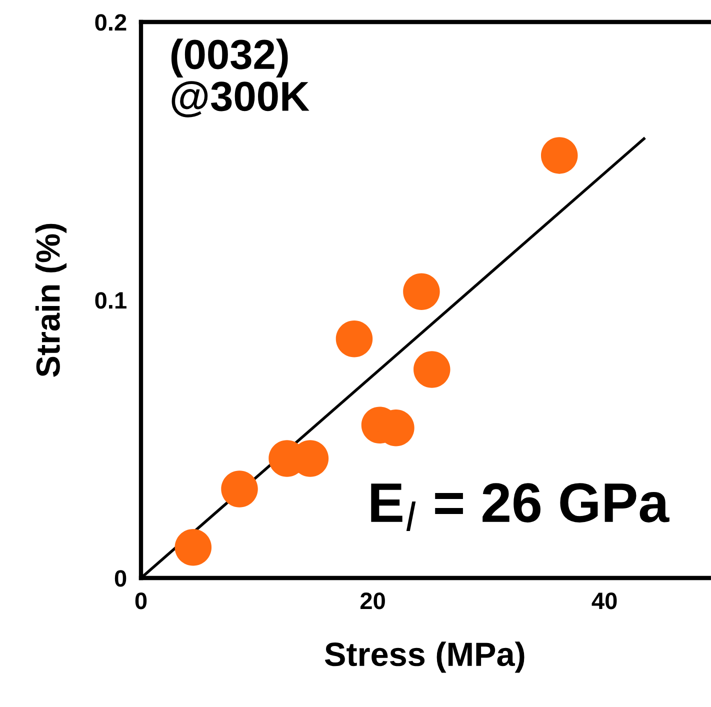 Image resolution: width=711 pixels, height=707 pixels. Describe the element at coordinates (120, 578) in the screenshot. I see `y-tick-label: 0` at that location.